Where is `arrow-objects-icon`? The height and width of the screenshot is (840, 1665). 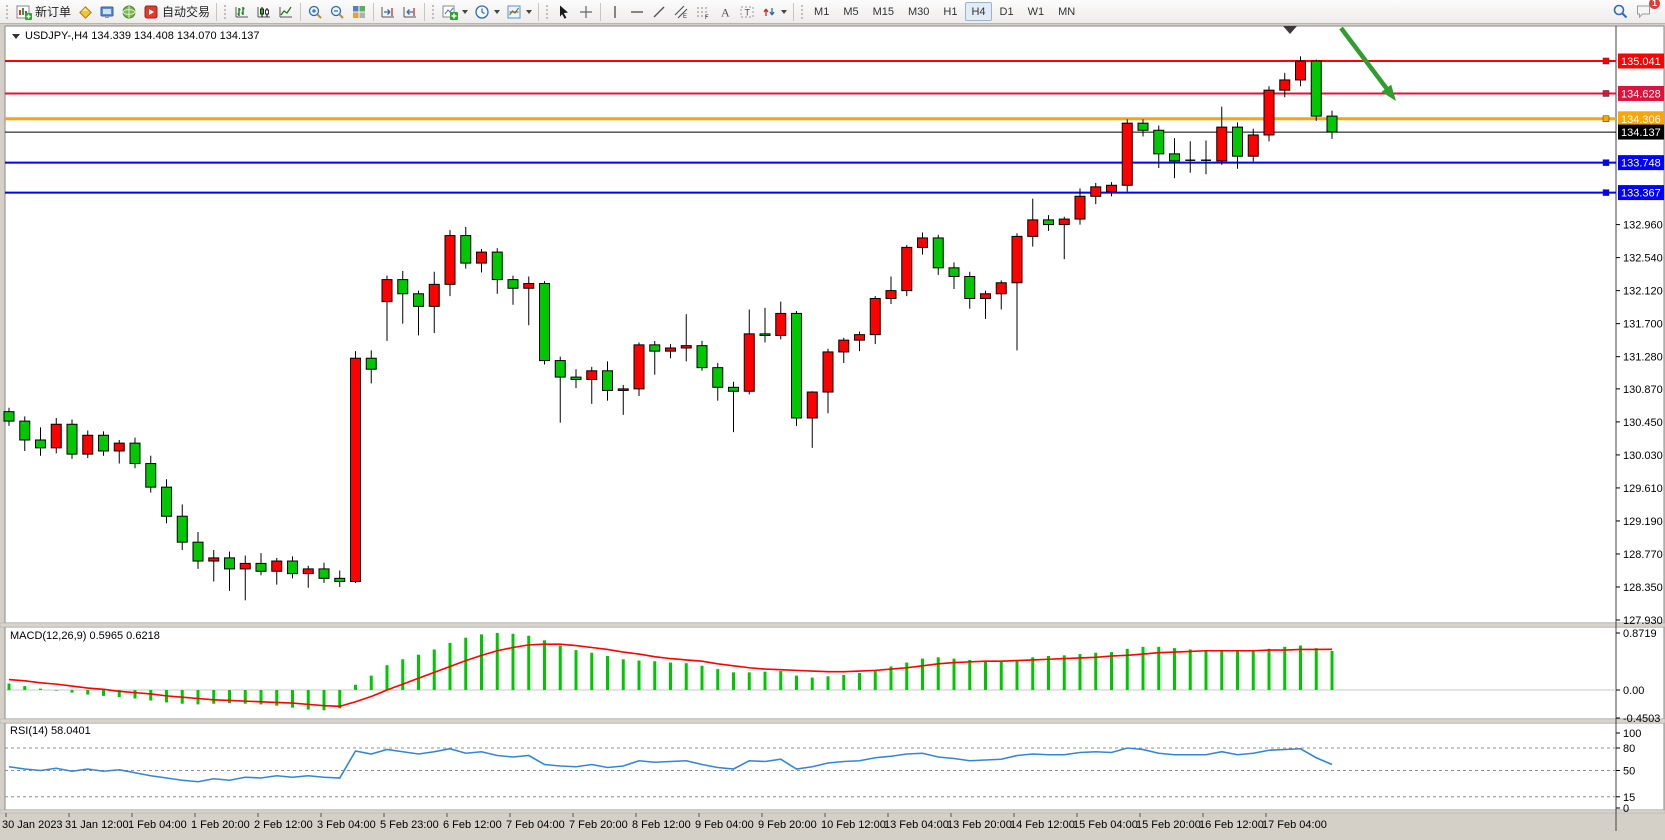 arrow-objects-icon is located at coordinates (769, 11).